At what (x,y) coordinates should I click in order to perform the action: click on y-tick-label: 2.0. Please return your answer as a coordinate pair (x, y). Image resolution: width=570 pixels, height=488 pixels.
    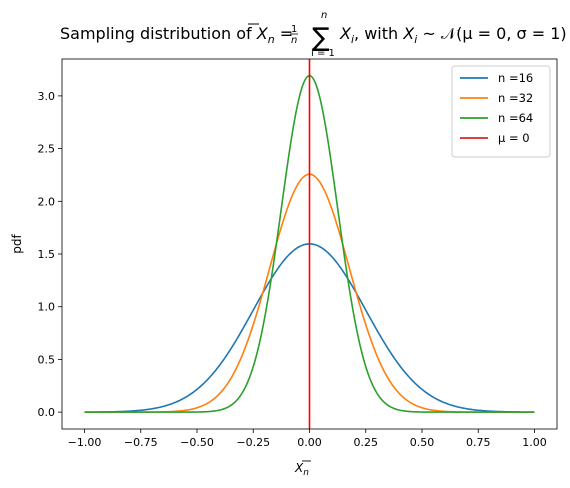
    Looking at the image, I should click on (47, 201).